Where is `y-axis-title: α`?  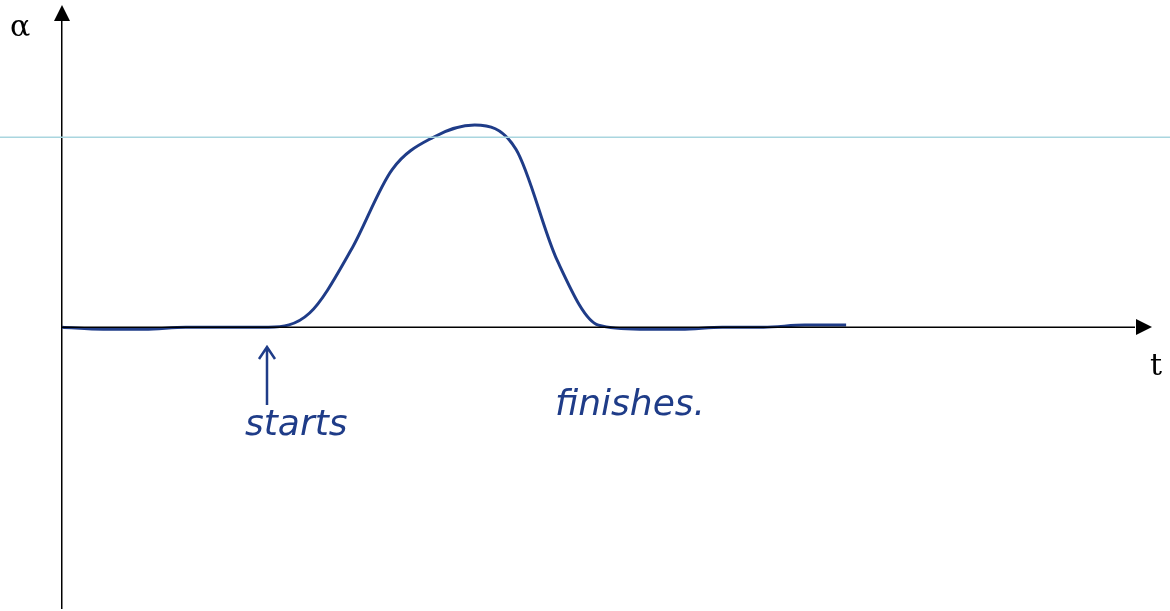 y-axis-title: α is located at coordinates (20, 25).